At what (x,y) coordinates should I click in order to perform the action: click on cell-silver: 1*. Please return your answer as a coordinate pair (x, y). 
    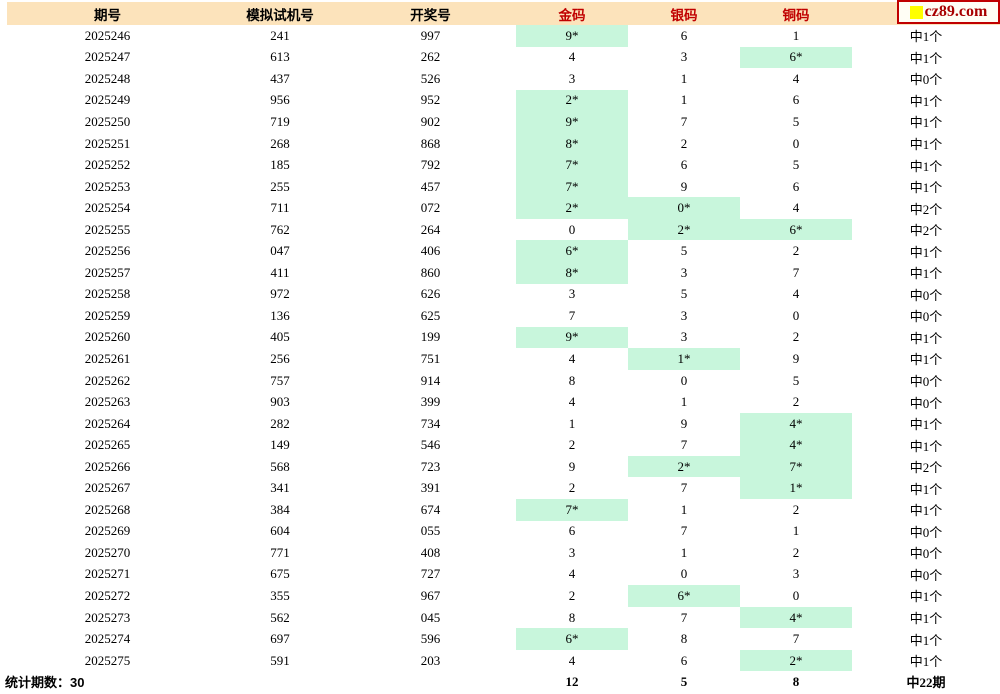
    Looking at the image, I should click on (684, 359).